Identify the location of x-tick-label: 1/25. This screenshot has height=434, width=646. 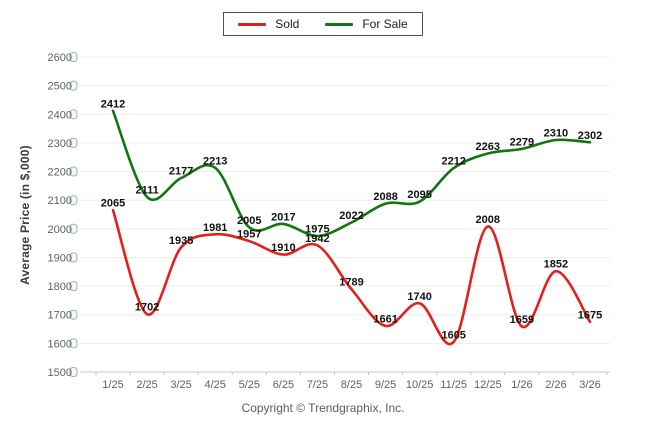
(112, 385).